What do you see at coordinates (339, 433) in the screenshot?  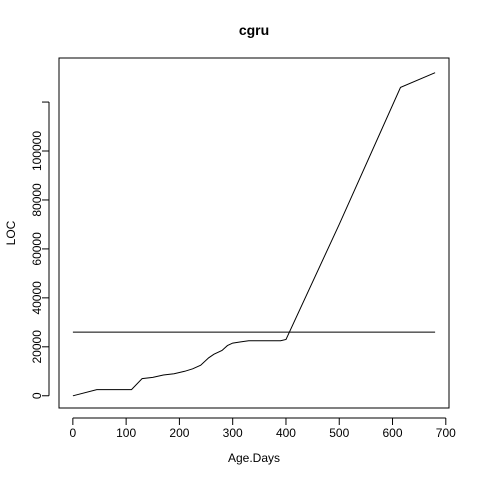 I see `x-tick-label: 500` at bounding box center [339, 433].